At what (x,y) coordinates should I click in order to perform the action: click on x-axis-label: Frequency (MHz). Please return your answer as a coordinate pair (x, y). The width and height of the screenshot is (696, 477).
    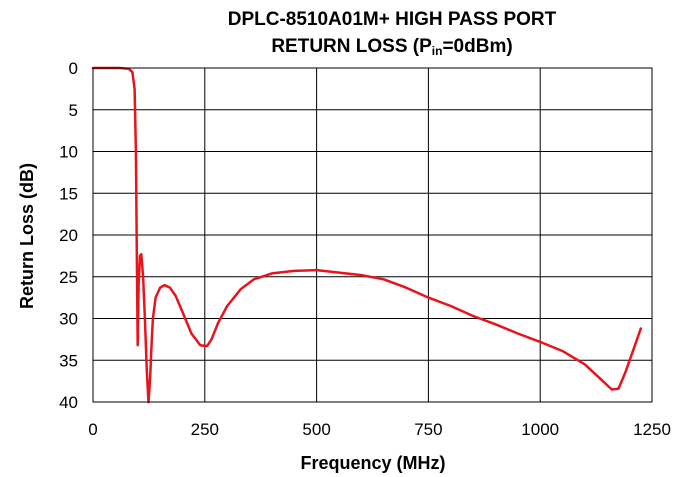
    Looking at the image, I should click on (372, 463).